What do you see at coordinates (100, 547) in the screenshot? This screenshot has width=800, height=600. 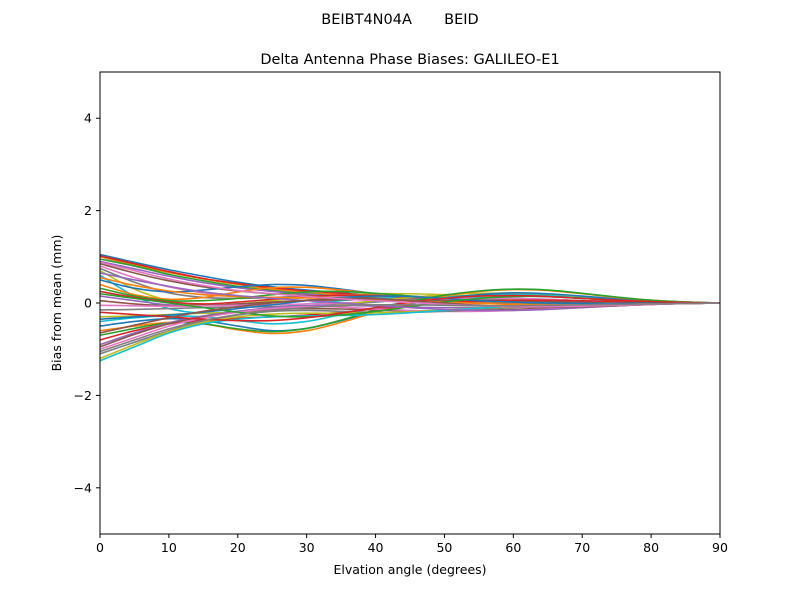 I see `x-tick-label: 0` at bounding box center [100, 547].